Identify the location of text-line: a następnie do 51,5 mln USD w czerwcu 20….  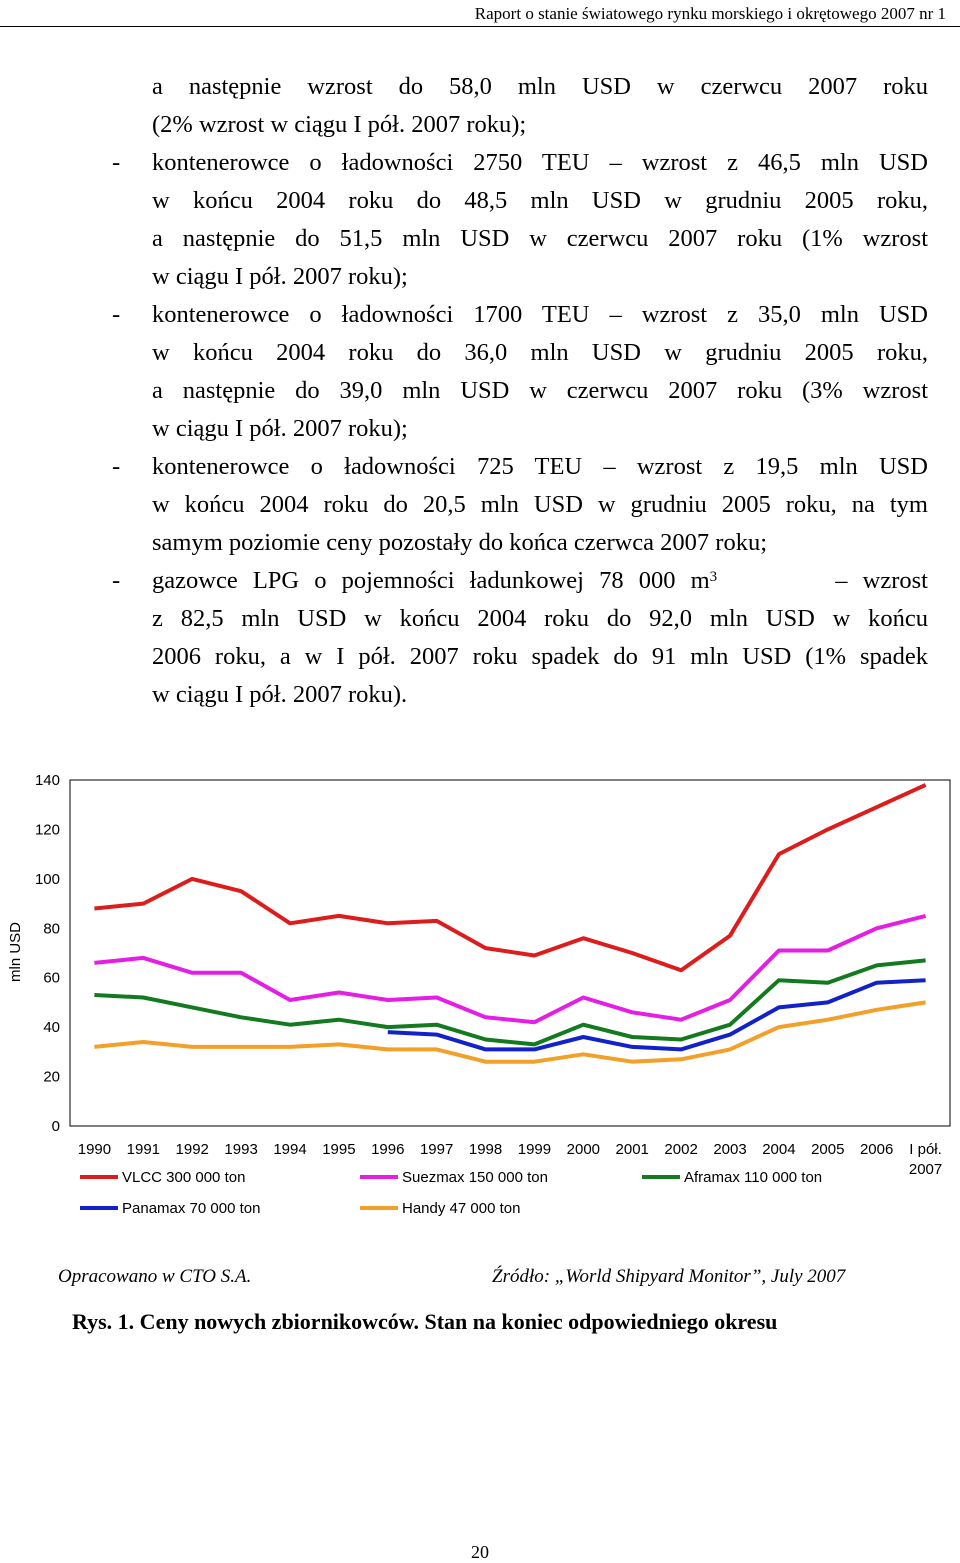
(540, 238).